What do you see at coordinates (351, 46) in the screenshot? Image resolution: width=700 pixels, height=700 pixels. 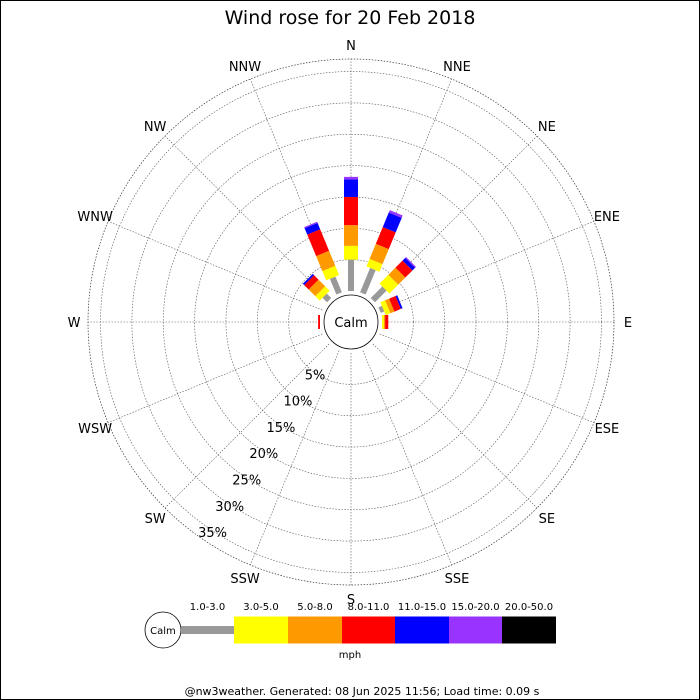 I see `direction-label: N` at bounding box center [351, 46].